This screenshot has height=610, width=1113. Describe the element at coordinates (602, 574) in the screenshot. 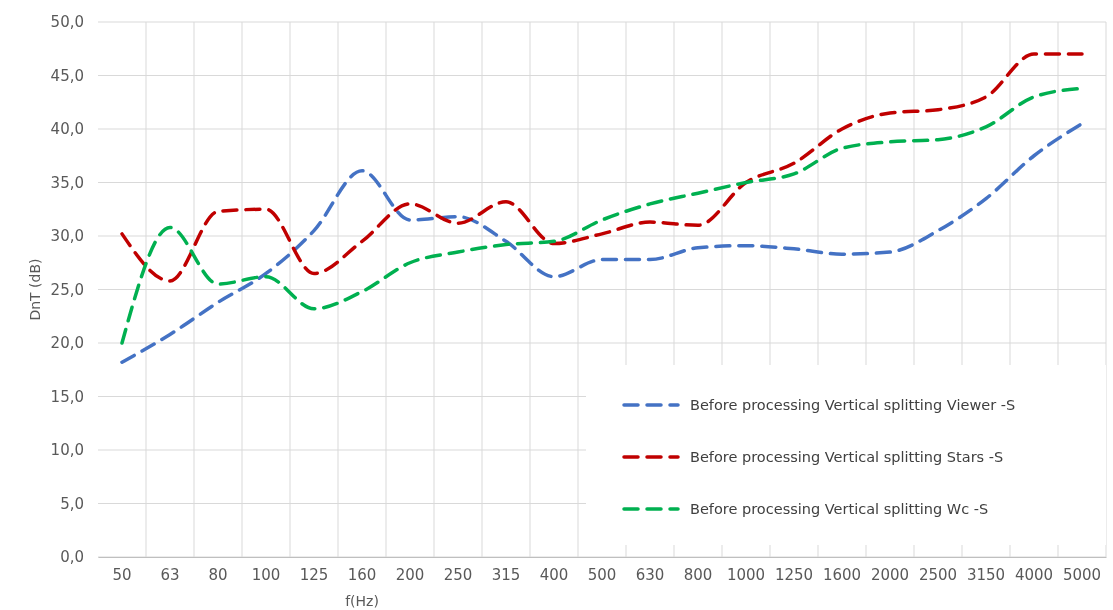

I see `x-tick-label: 500` at that location.